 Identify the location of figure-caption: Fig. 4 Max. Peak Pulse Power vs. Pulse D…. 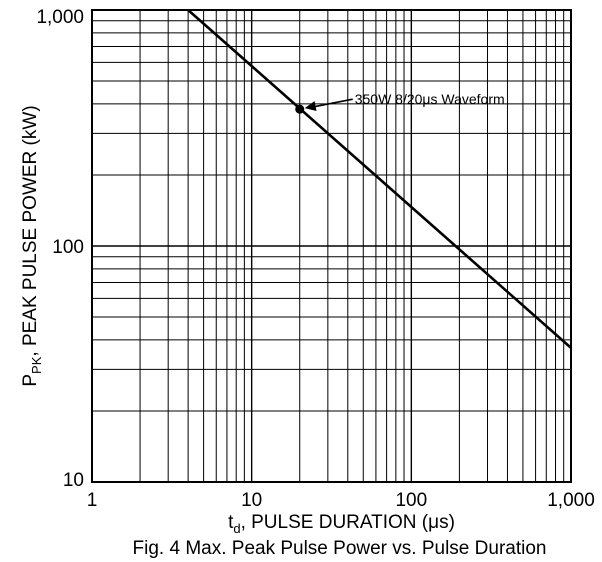
(340, 548).